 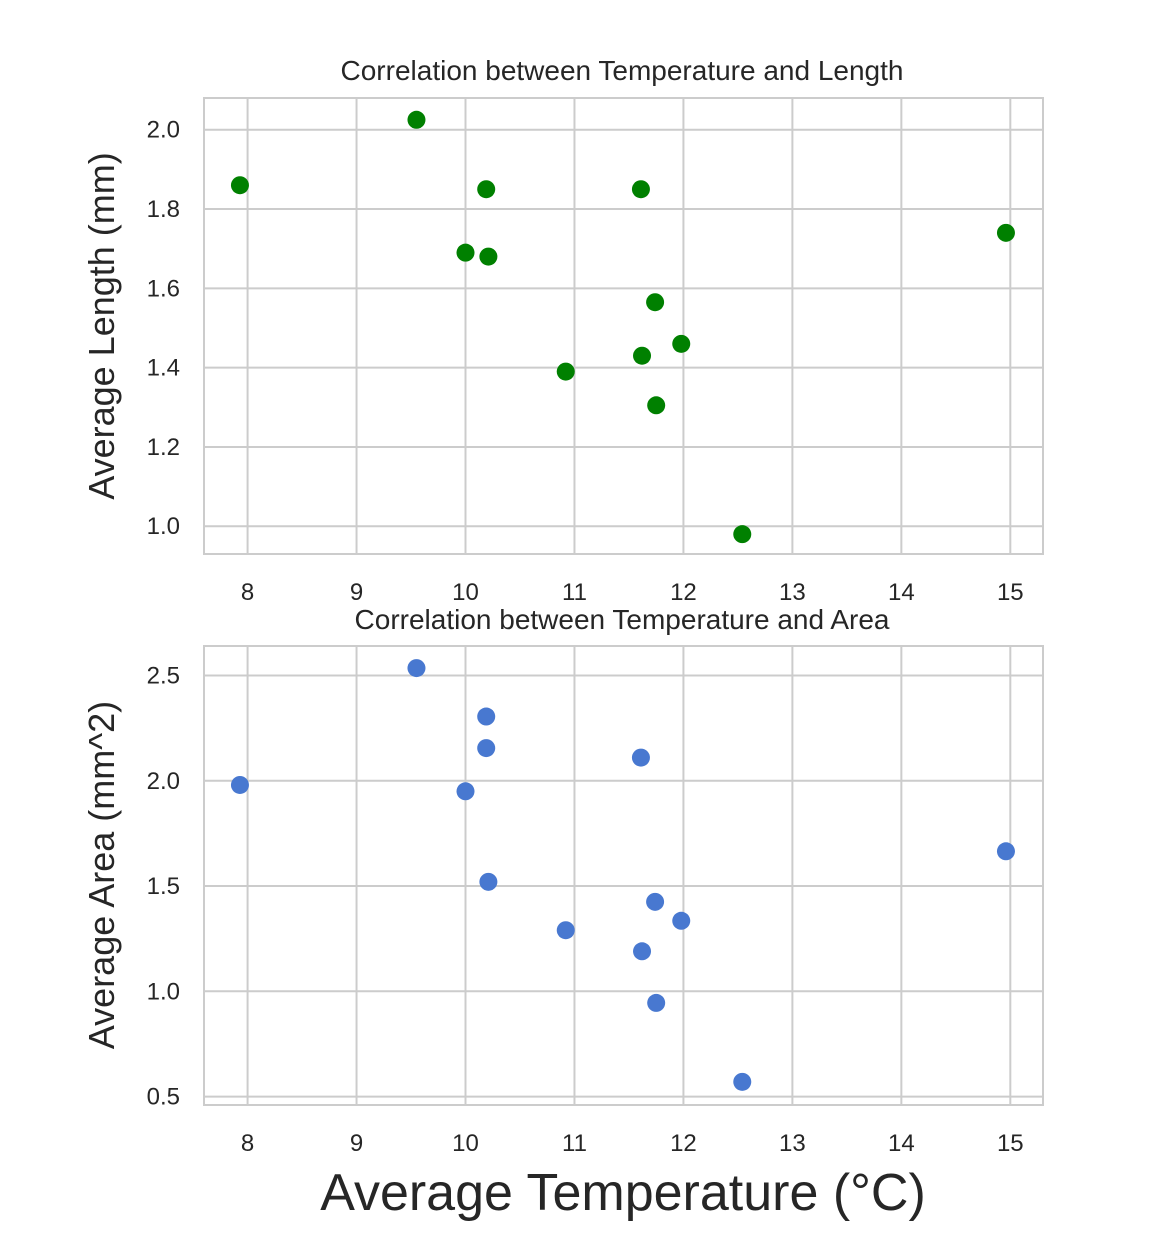 I want to click on length-y-tick-label: 1.8, so click(x=163, y=209).